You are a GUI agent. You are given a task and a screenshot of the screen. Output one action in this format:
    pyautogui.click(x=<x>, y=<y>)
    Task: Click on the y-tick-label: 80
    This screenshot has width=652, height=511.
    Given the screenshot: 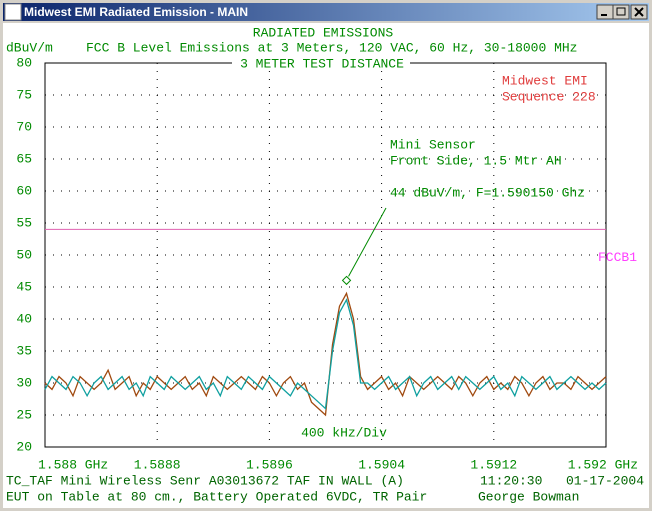 What is the action you would take?
    pyautogui.click(x=24, y=62)
    